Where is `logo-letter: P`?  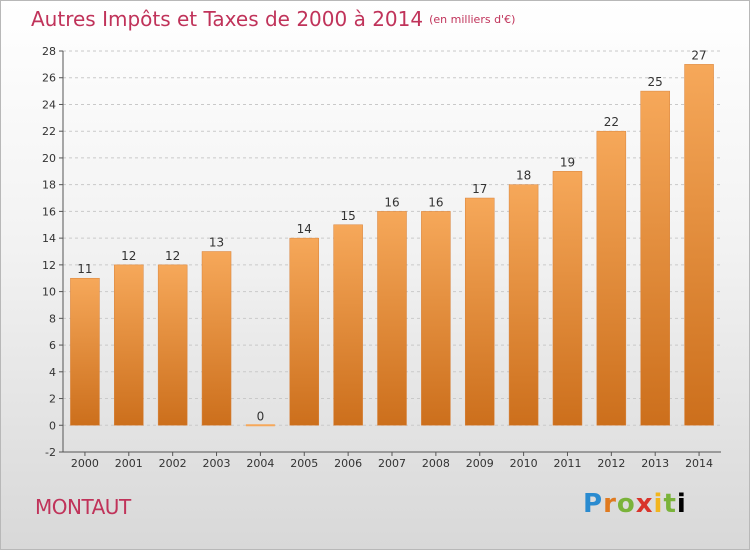 logo-letter: P is located at coordinates (593, 504).